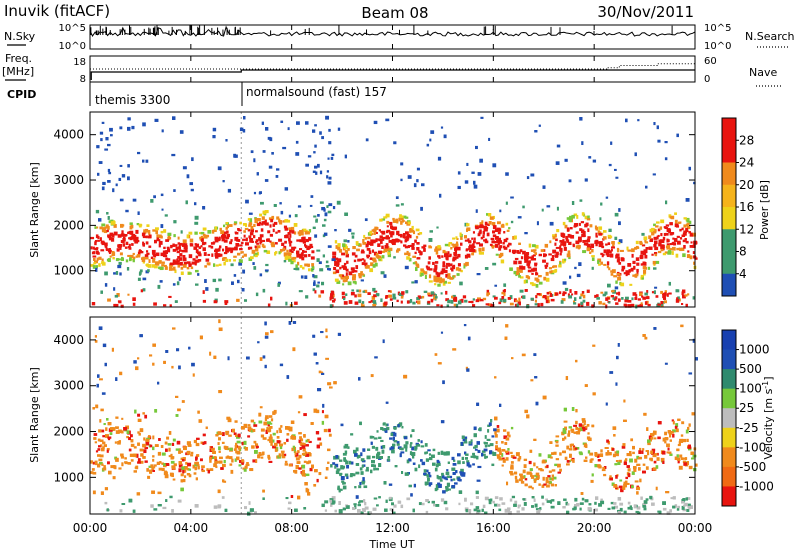  What do you see at coordinates (710, 61) in the screenshot?
I see `freq-right-tick-top: 60` at bounding box center [710, 61].